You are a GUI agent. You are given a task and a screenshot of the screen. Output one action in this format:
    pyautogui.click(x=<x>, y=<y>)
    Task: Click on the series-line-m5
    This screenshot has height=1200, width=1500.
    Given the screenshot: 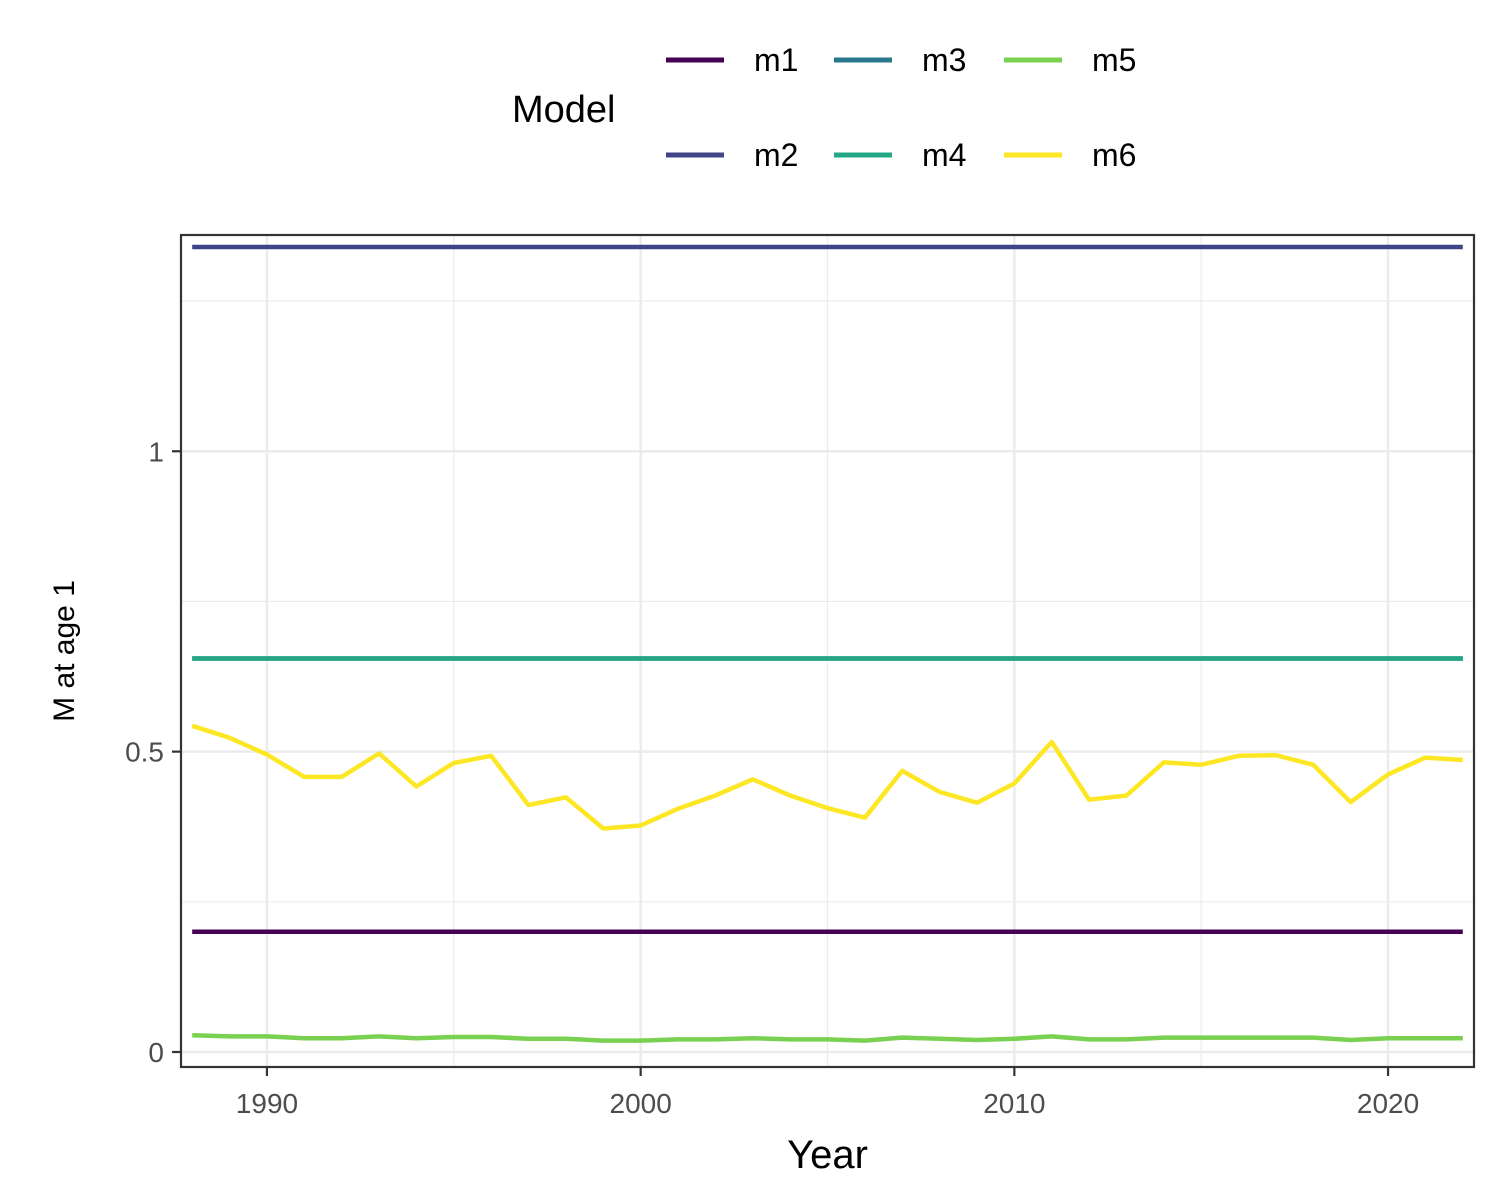 What is the action you would take?
    pyautogui.click(x=827, y=1037)
    